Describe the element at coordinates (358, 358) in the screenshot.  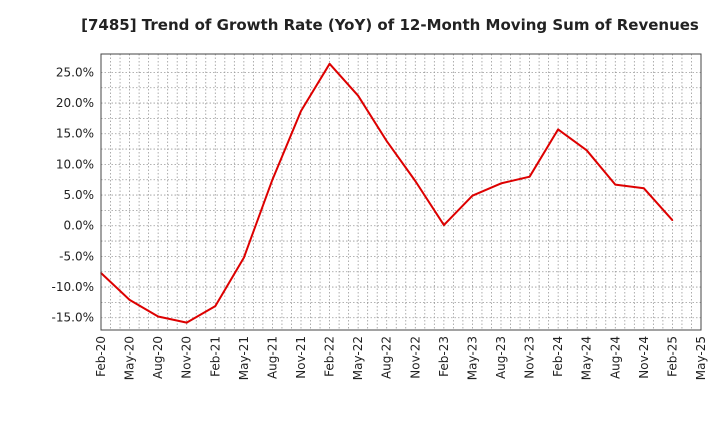
I see `x-tick-label: May-22` at that location.